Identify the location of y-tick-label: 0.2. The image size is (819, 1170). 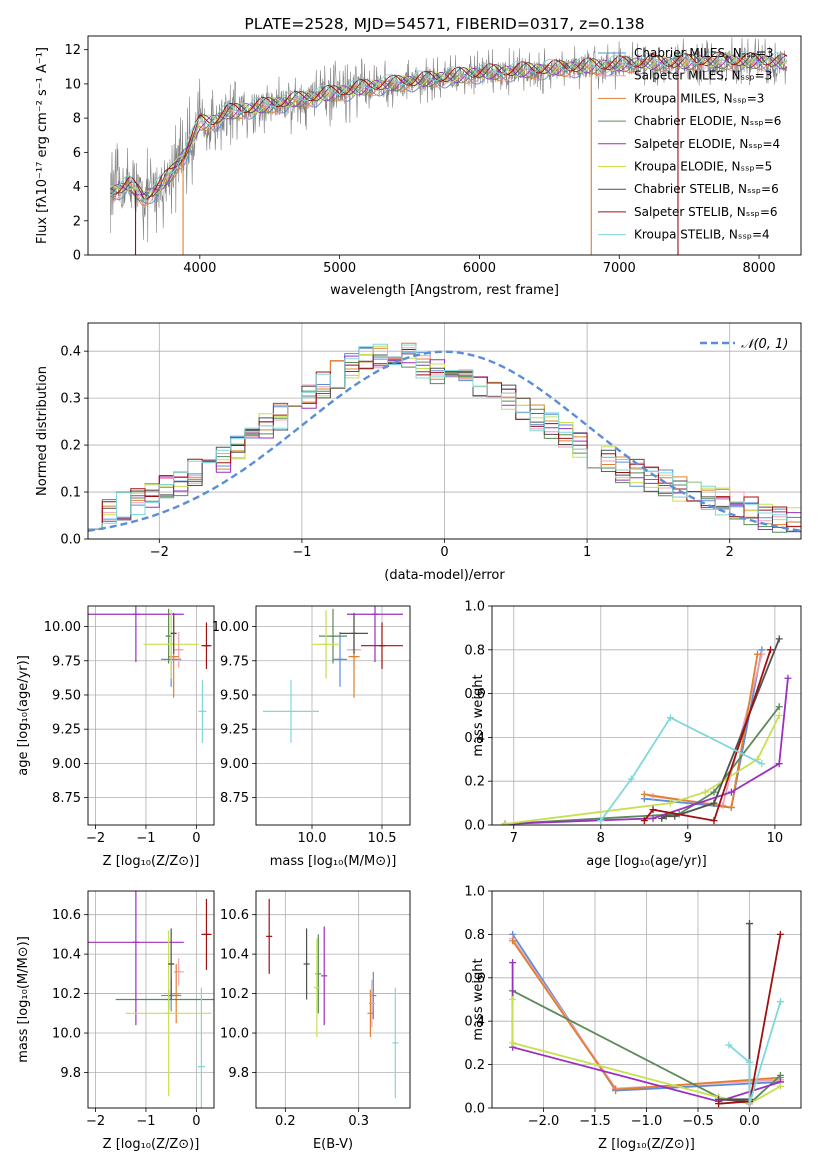
(474, 782).